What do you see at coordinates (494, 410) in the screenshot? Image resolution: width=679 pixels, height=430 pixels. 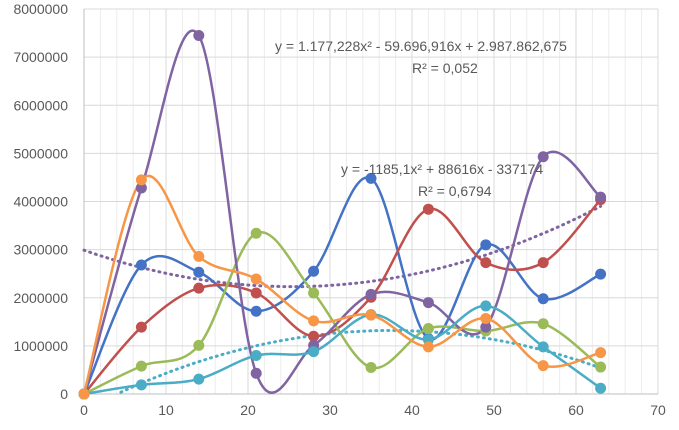 I see `x-tick-label: 50` at bounding box center [494, 410].